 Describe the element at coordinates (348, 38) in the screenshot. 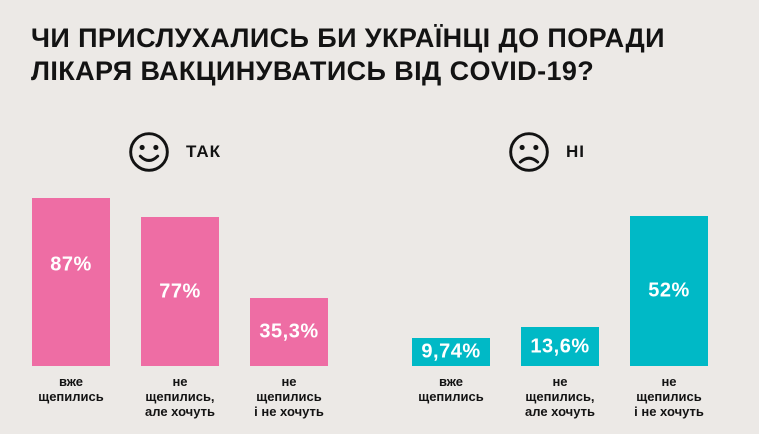

I see `chart-title-line-1: ЧИ ПРИСЛУХАЛИСЬ БИ УКРАЇНЦІ ДО ПОРАДИ` at that location.